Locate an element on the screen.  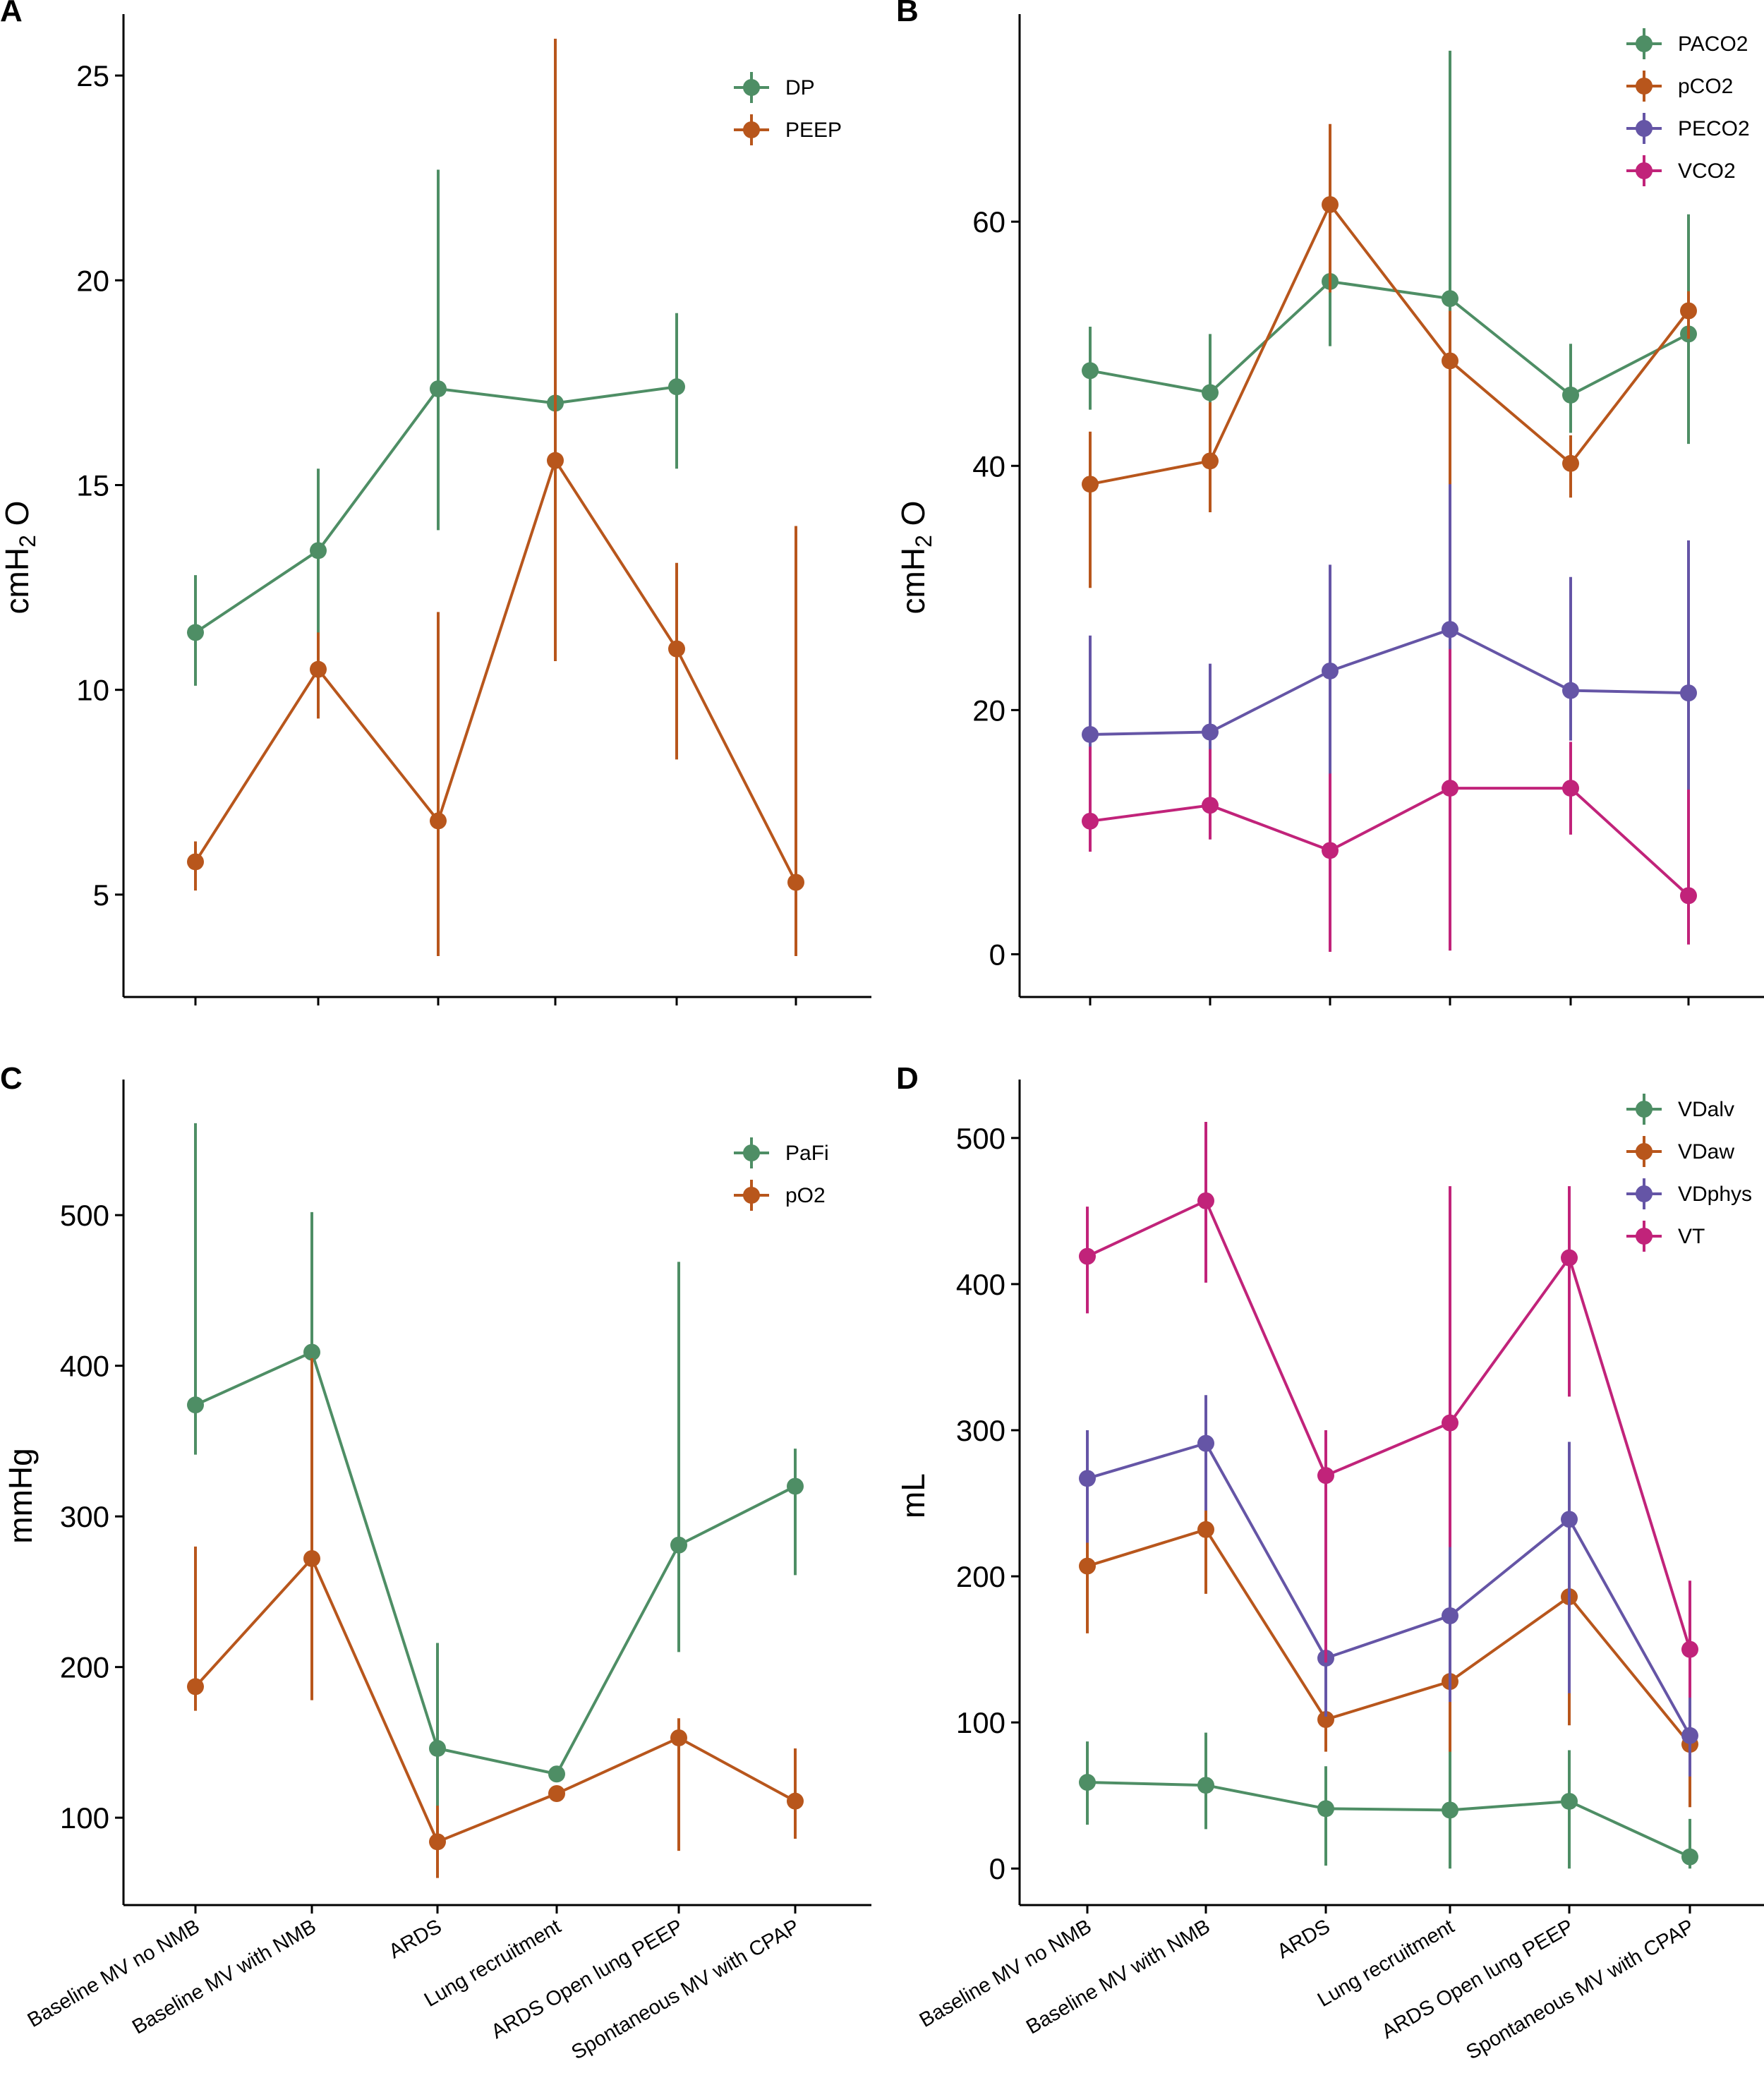
series-VCO2 is located at coordinates (1389, 800).